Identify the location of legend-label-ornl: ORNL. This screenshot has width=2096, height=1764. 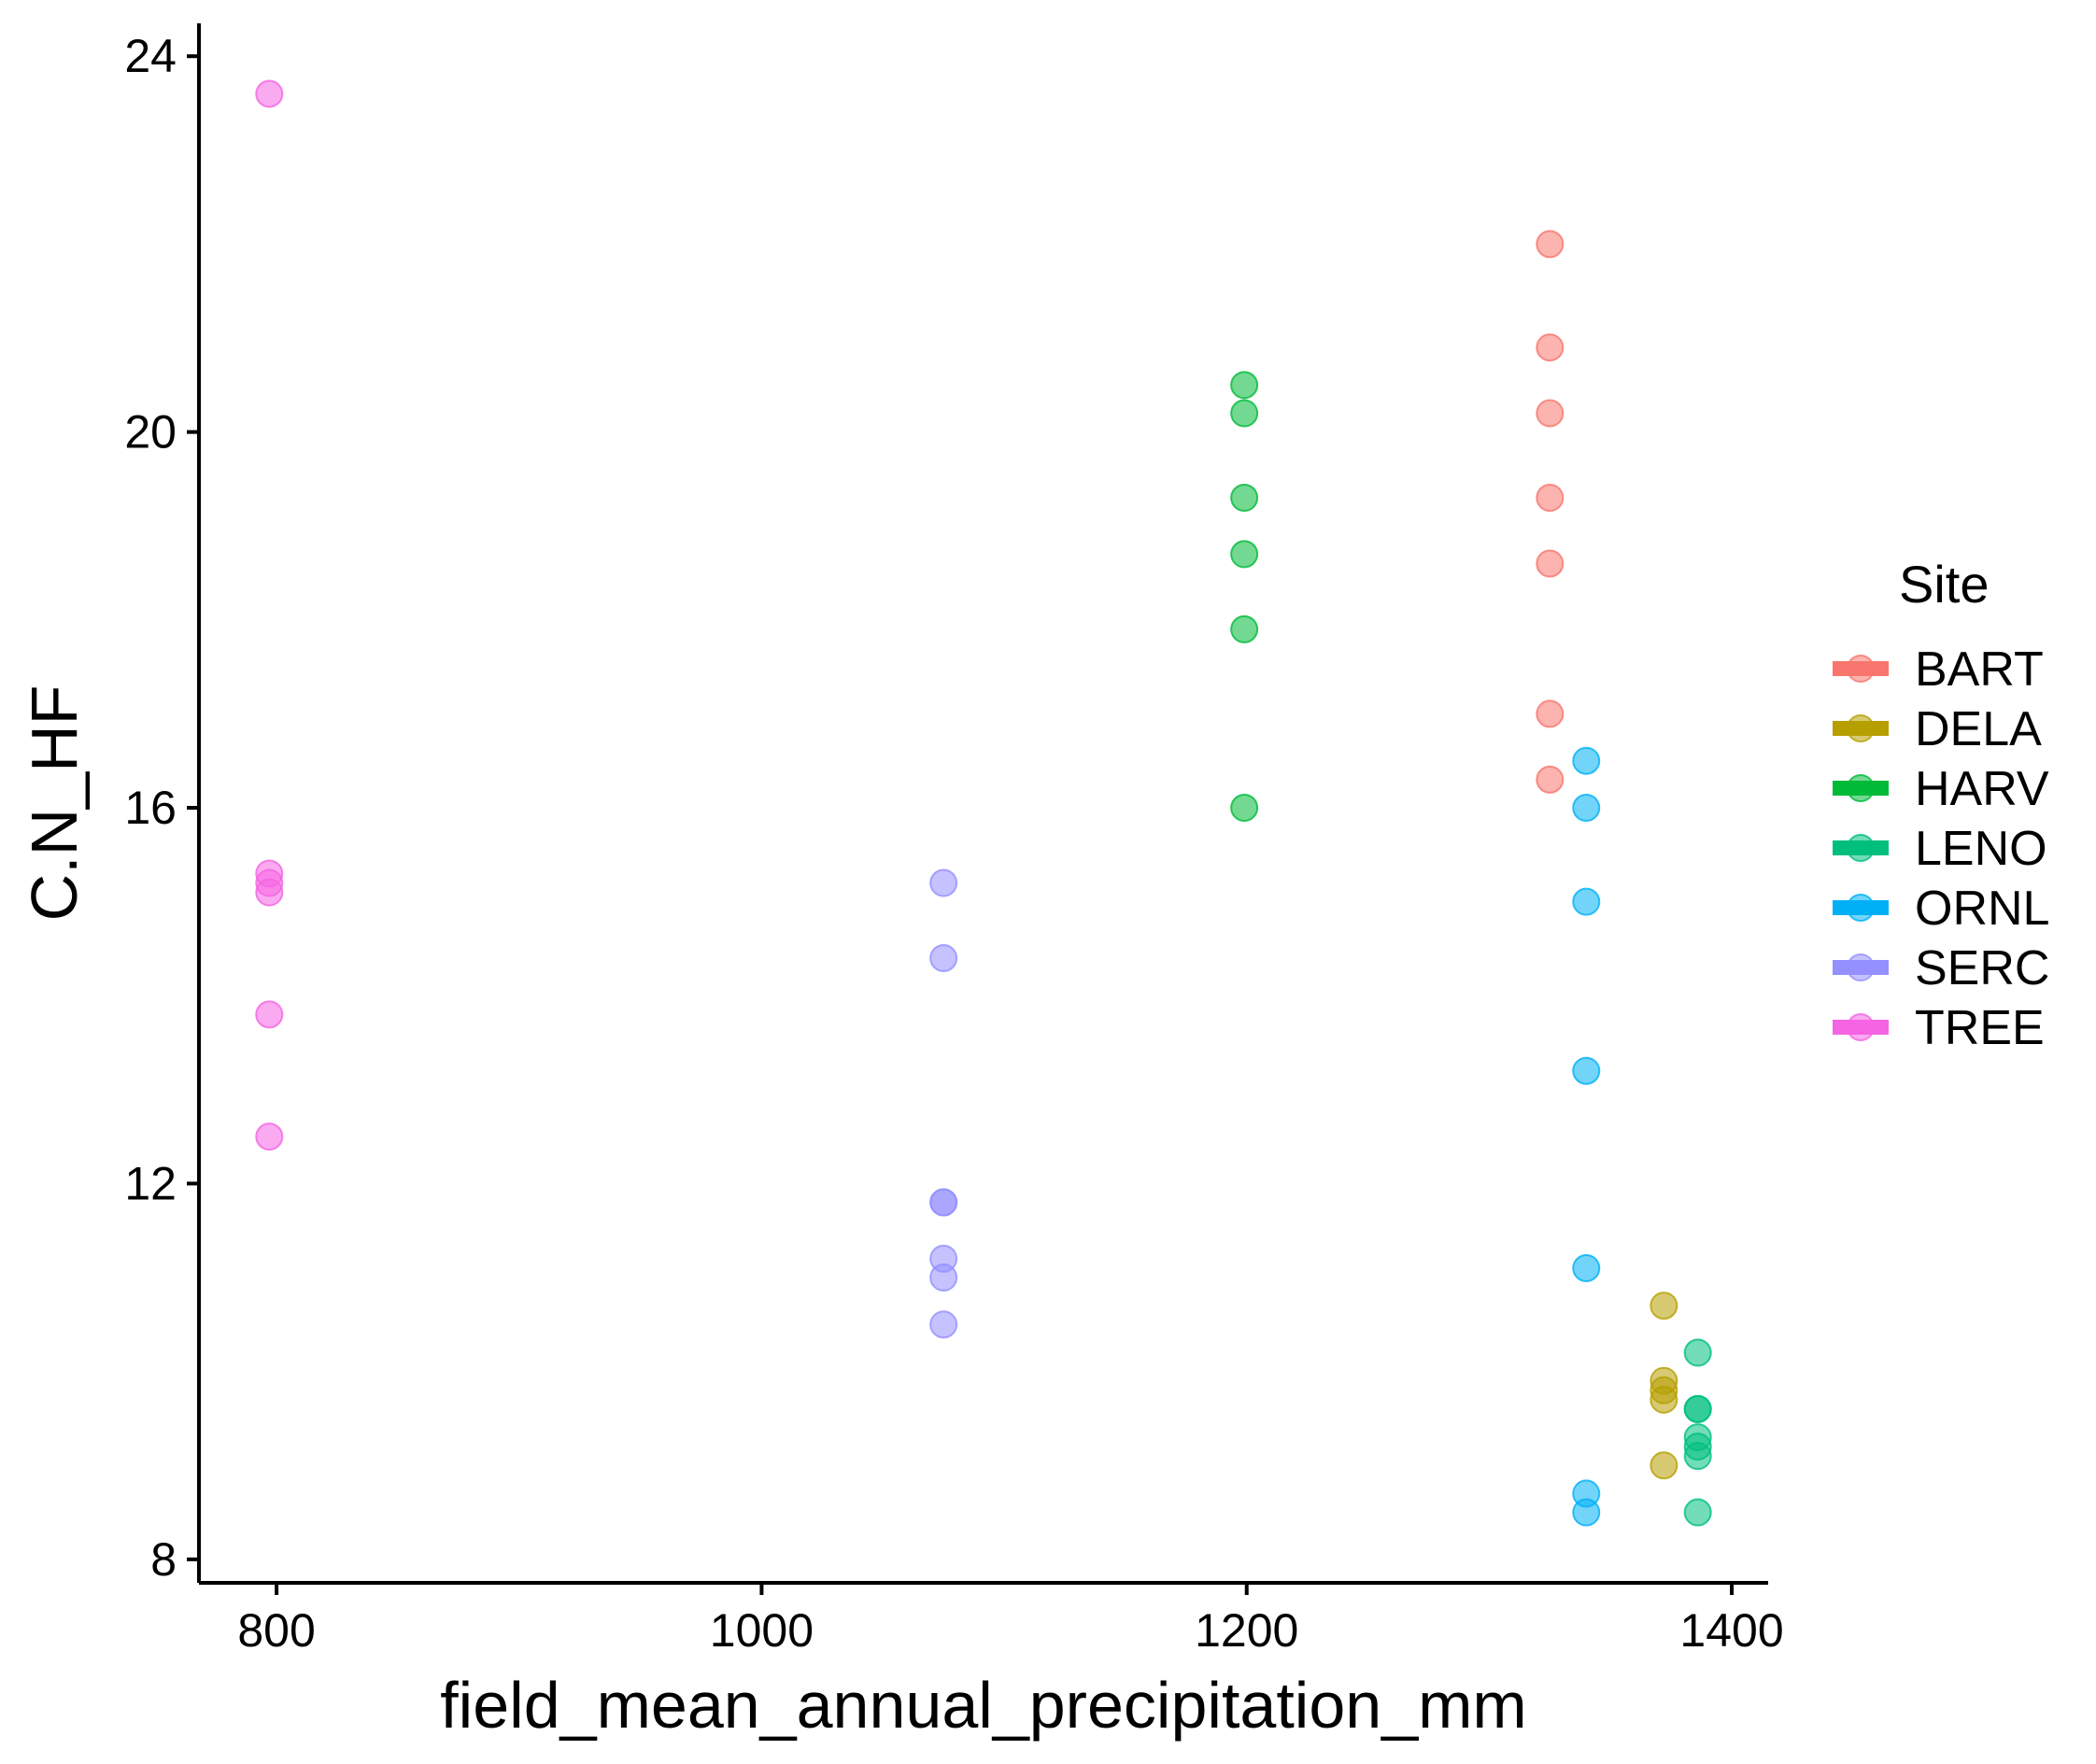
(1982, 909).